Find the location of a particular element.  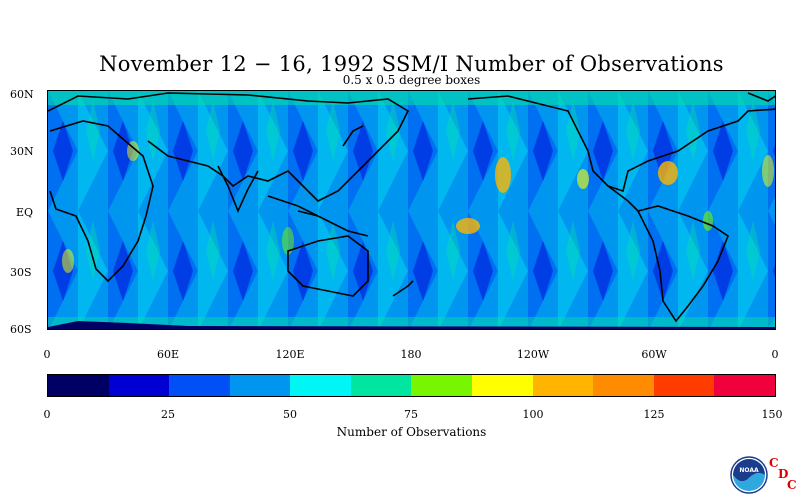

cdc-letter-c2: C is located at coordinates (792, 485).